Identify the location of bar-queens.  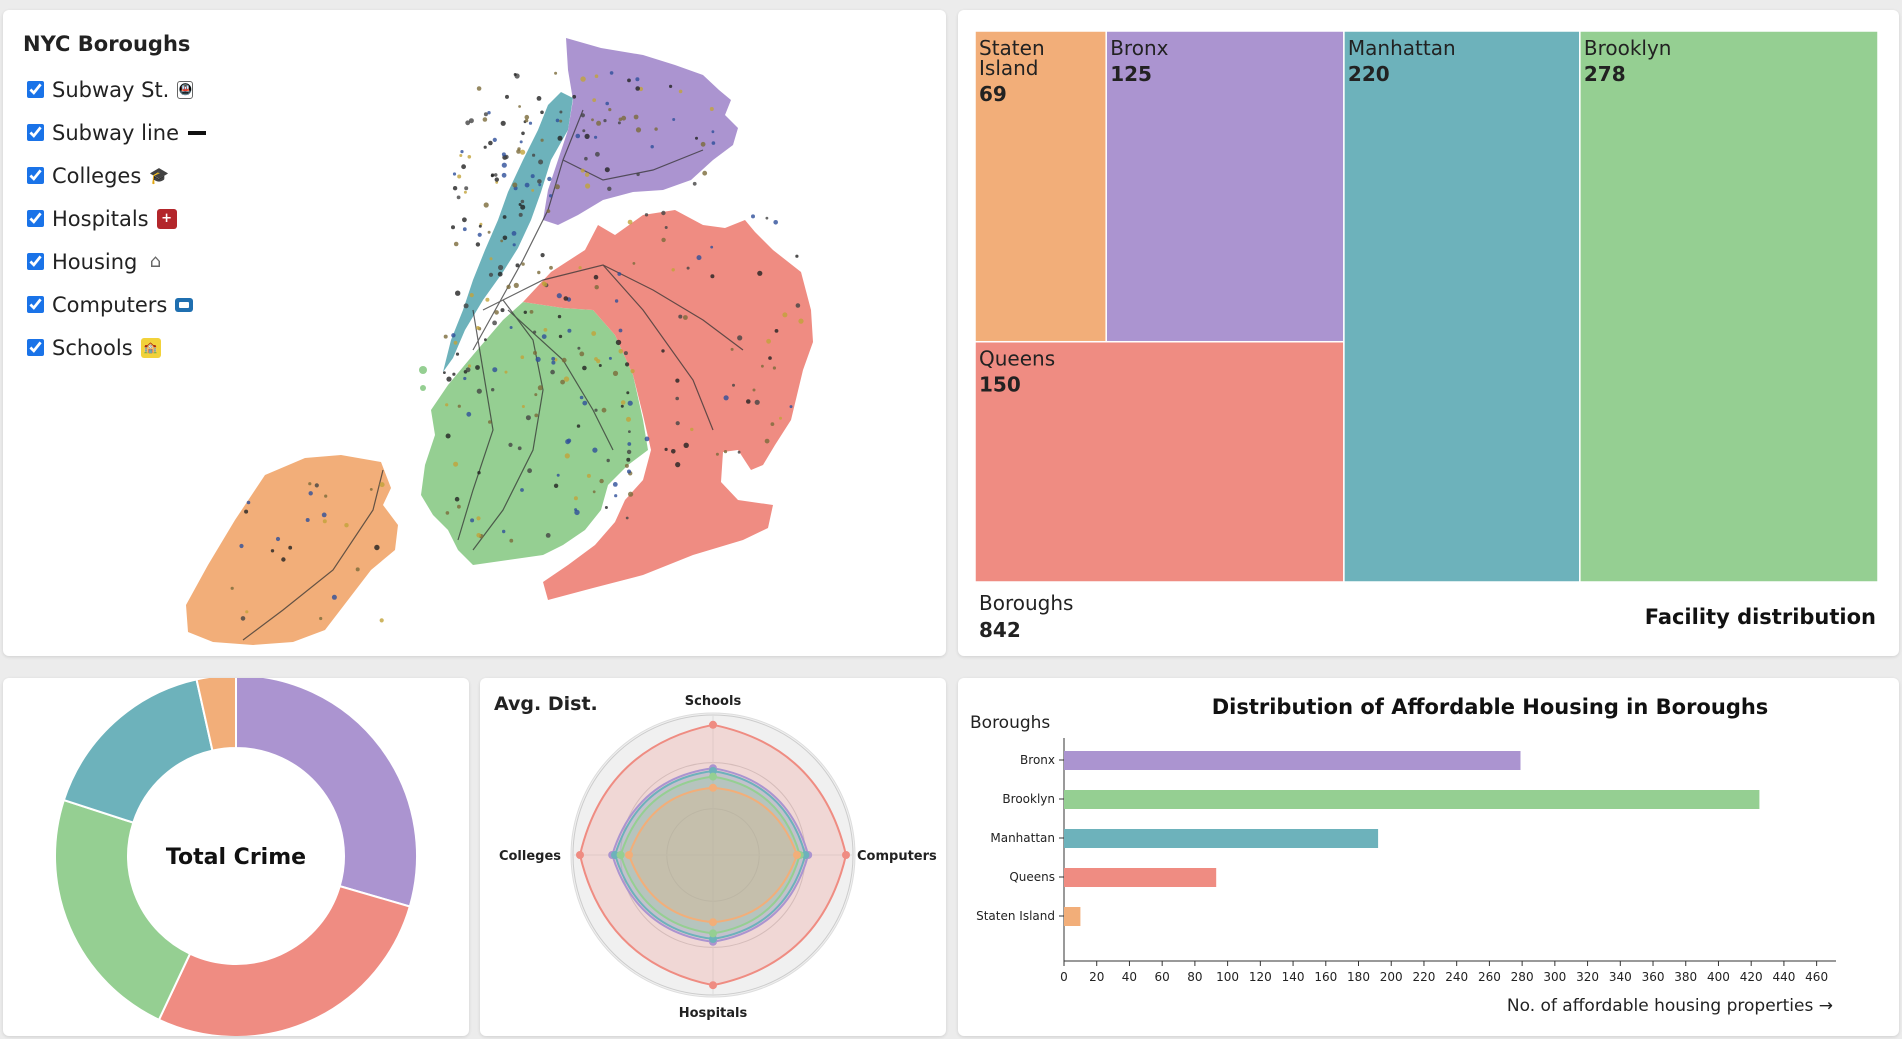
(1140, 877).